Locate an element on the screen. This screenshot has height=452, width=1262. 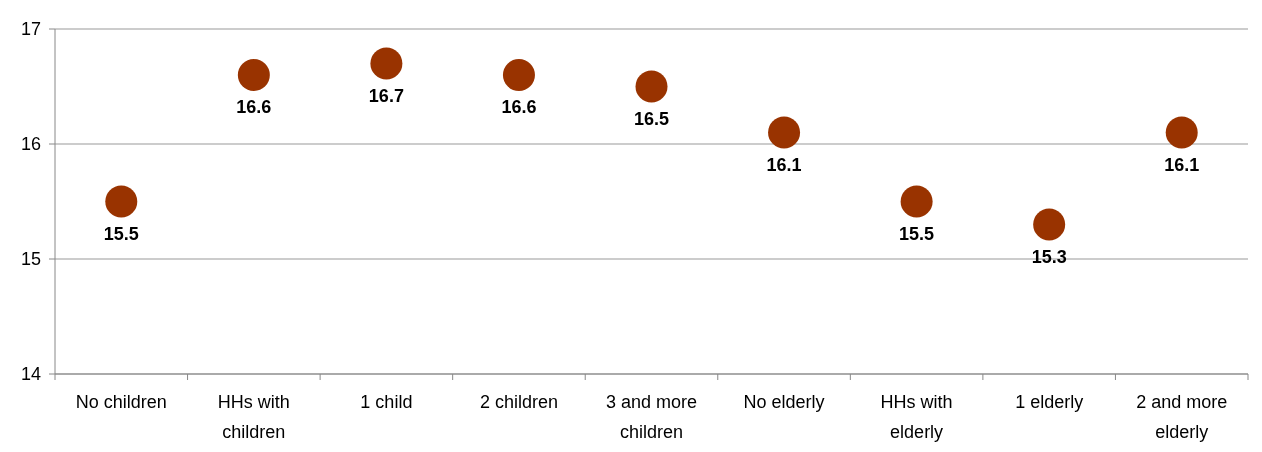
y-tick-label: 16 is located at coordinates (31, 144).